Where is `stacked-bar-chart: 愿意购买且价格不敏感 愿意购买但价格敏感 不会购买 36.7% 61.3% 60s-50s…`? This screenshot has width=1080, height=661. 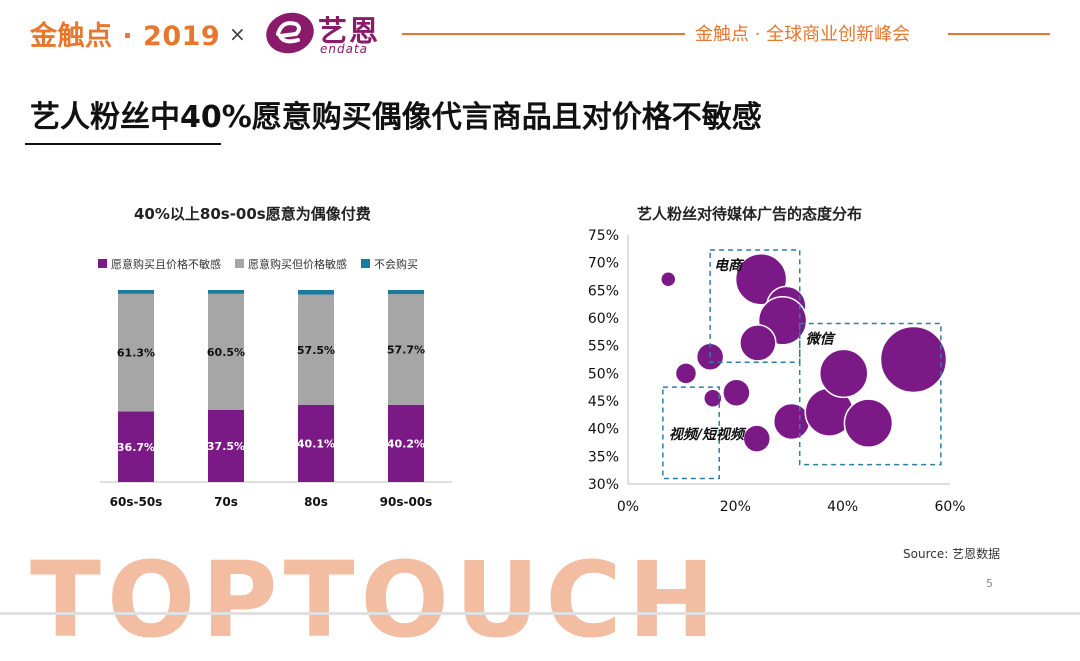 stacked-bar-chart: 愿意购买且价格不敏感 愿意购买但价格敏感 不会购买 36.7% 61.3% 60s-50s… is located at coordinates (275, 383).